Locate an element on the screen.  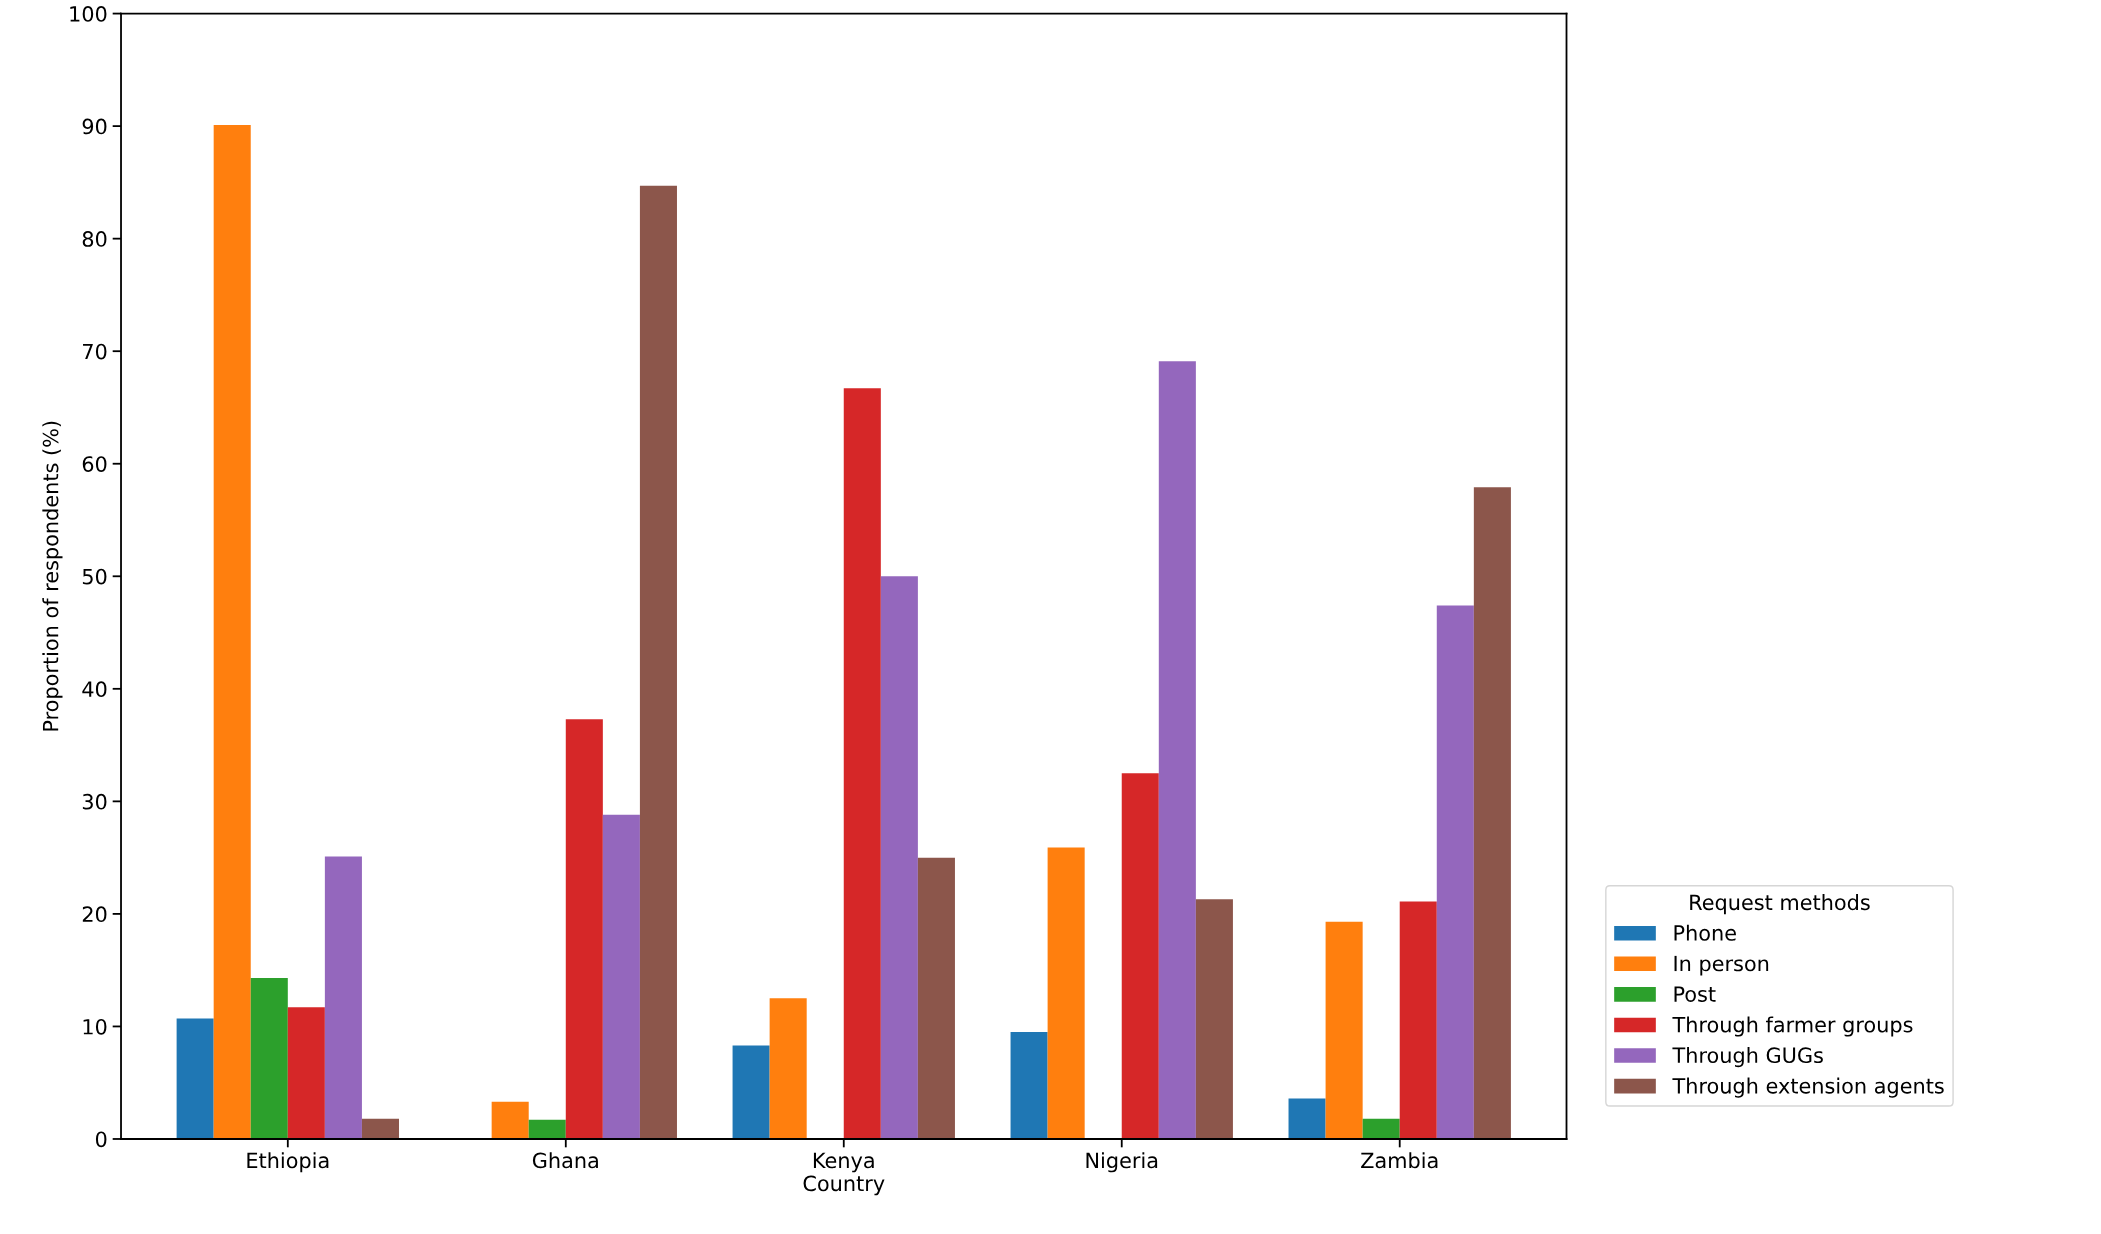
y-tick-label: 70 is located at coordinates (95, 351).